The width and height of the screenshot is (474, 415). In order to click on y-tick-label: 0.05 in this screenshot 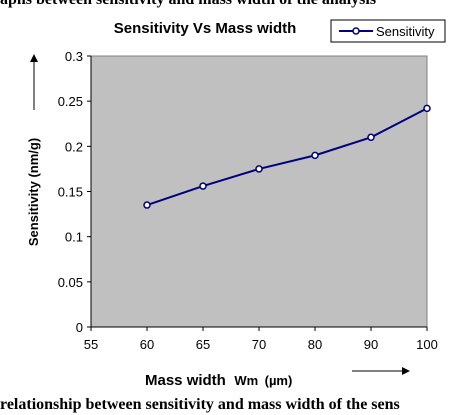, I will do `click(70, 282)`.